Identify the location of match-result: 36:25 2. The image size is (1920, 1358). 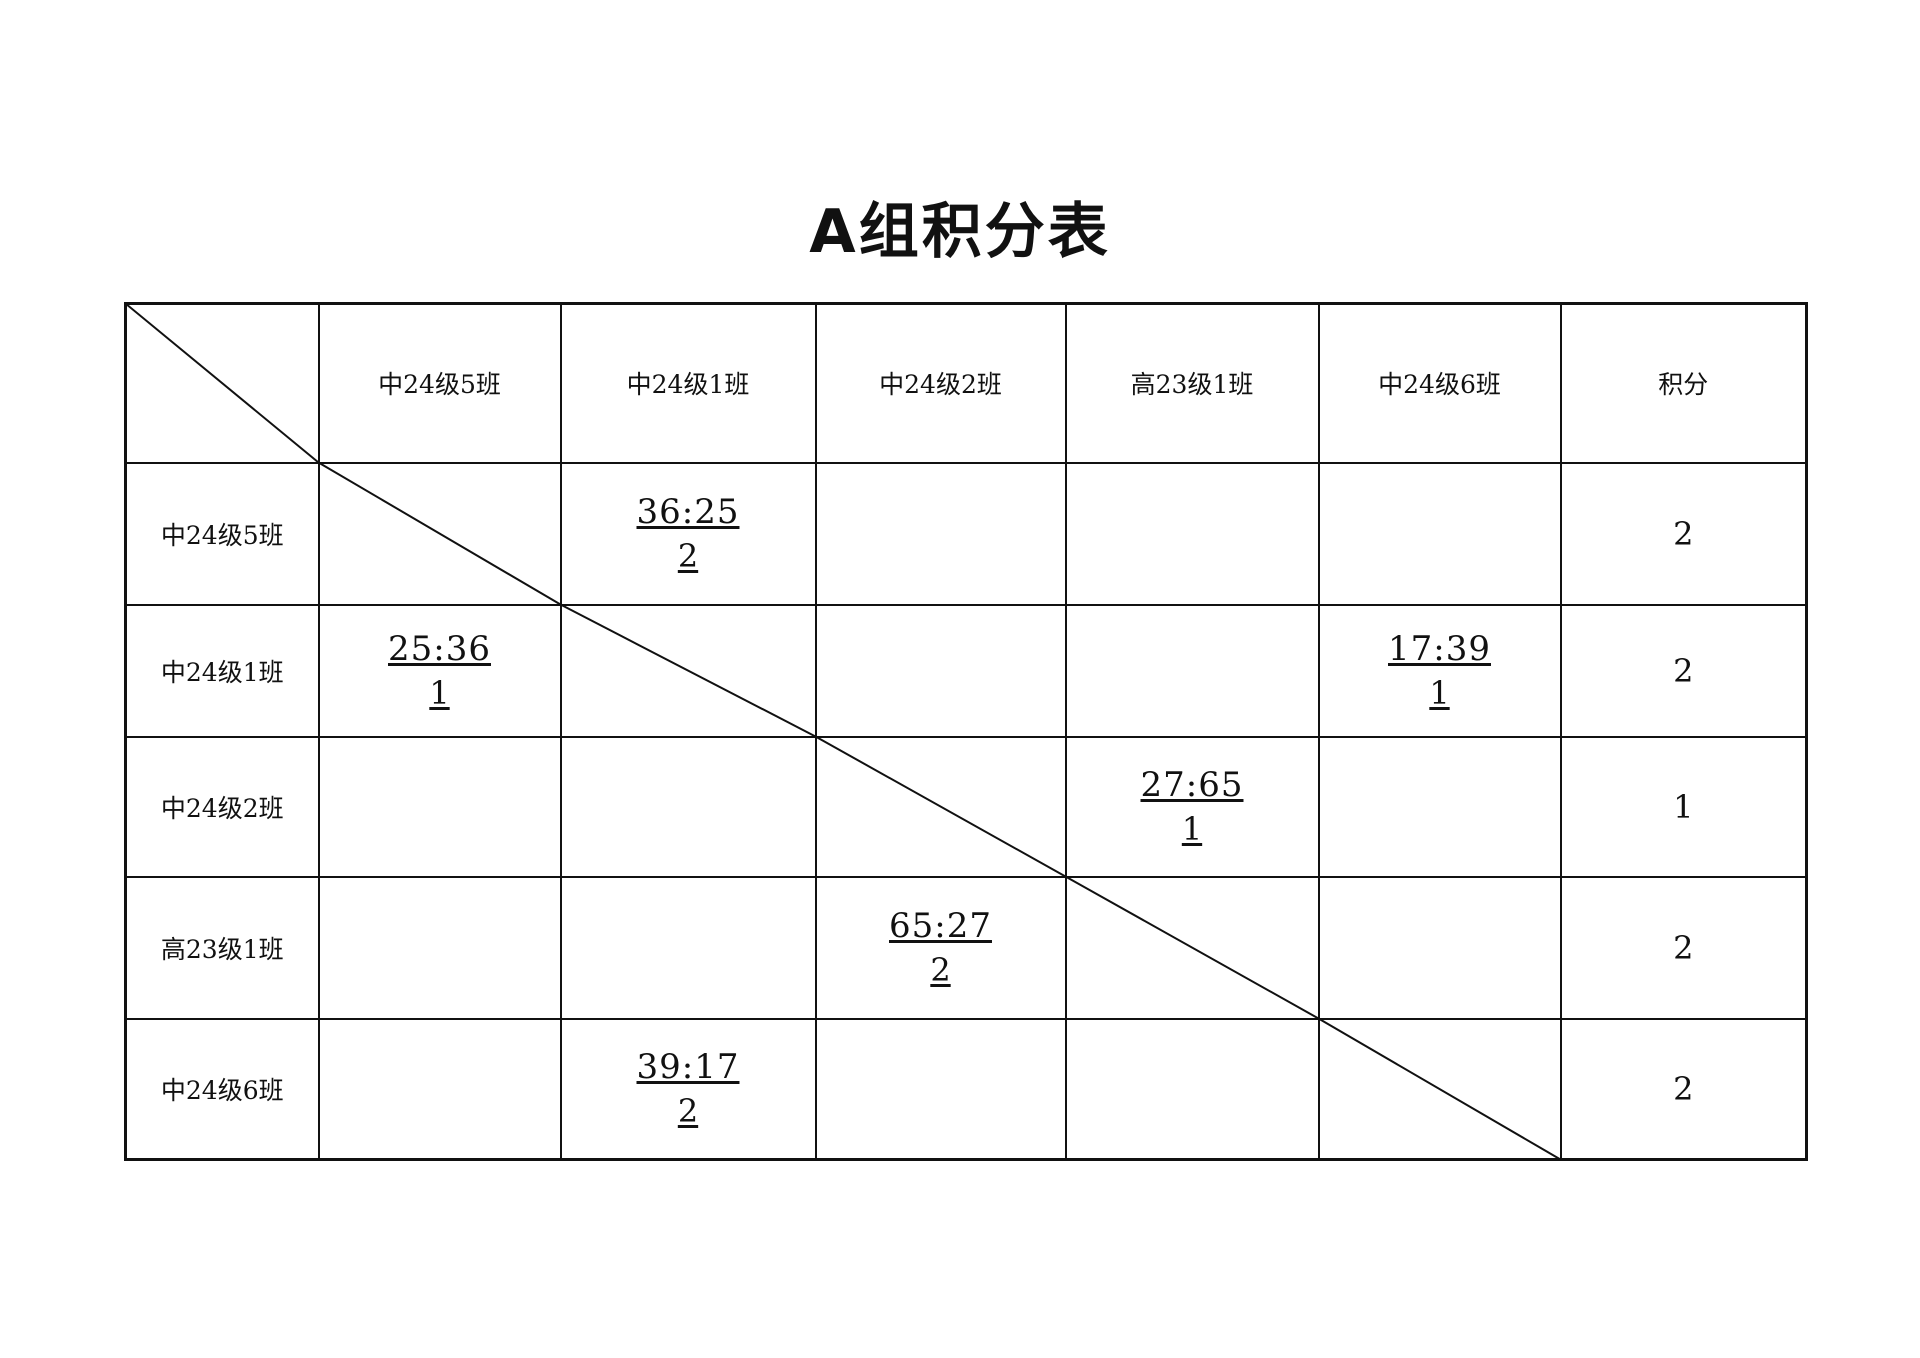
(688, 534).